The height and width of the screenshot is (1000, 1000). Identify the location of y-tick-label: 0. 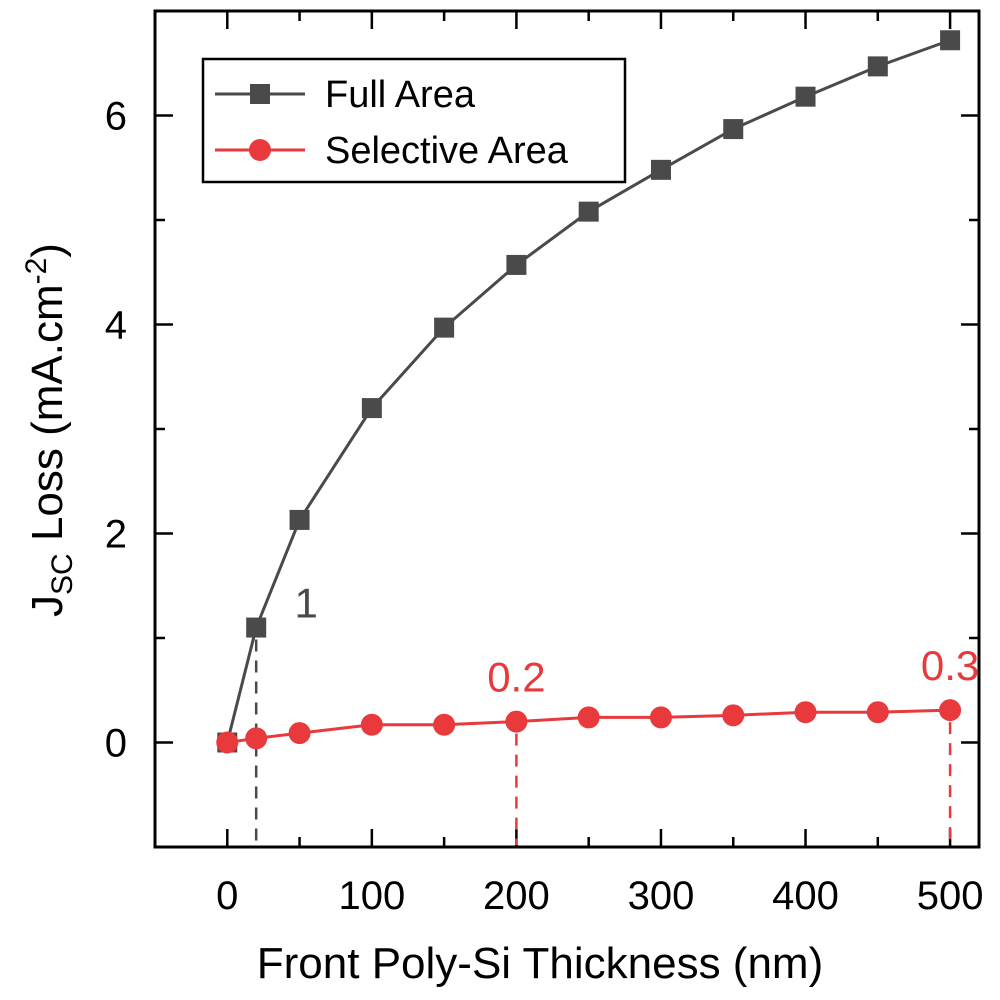
(116, 744).